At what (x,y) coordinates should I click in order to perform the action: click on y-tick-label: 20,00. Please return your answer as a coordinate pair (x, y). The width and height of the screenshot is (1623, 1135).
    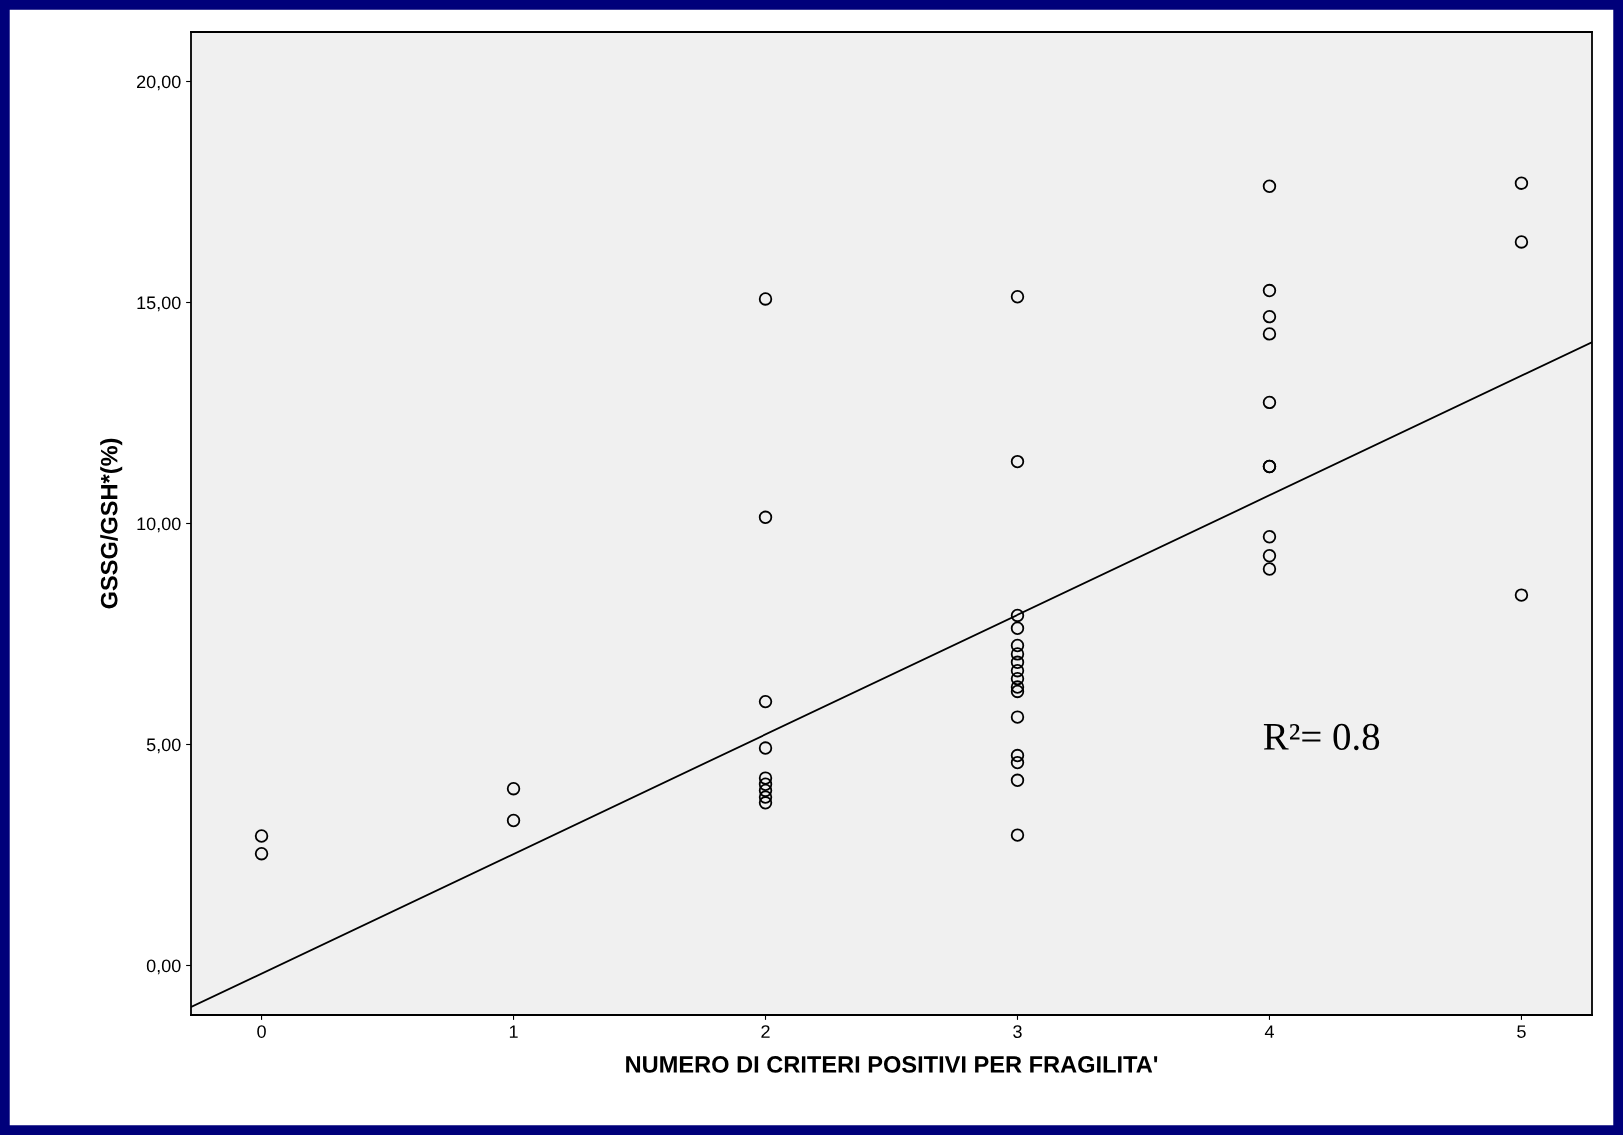
    Looking at the image, I should click on (159, 83).